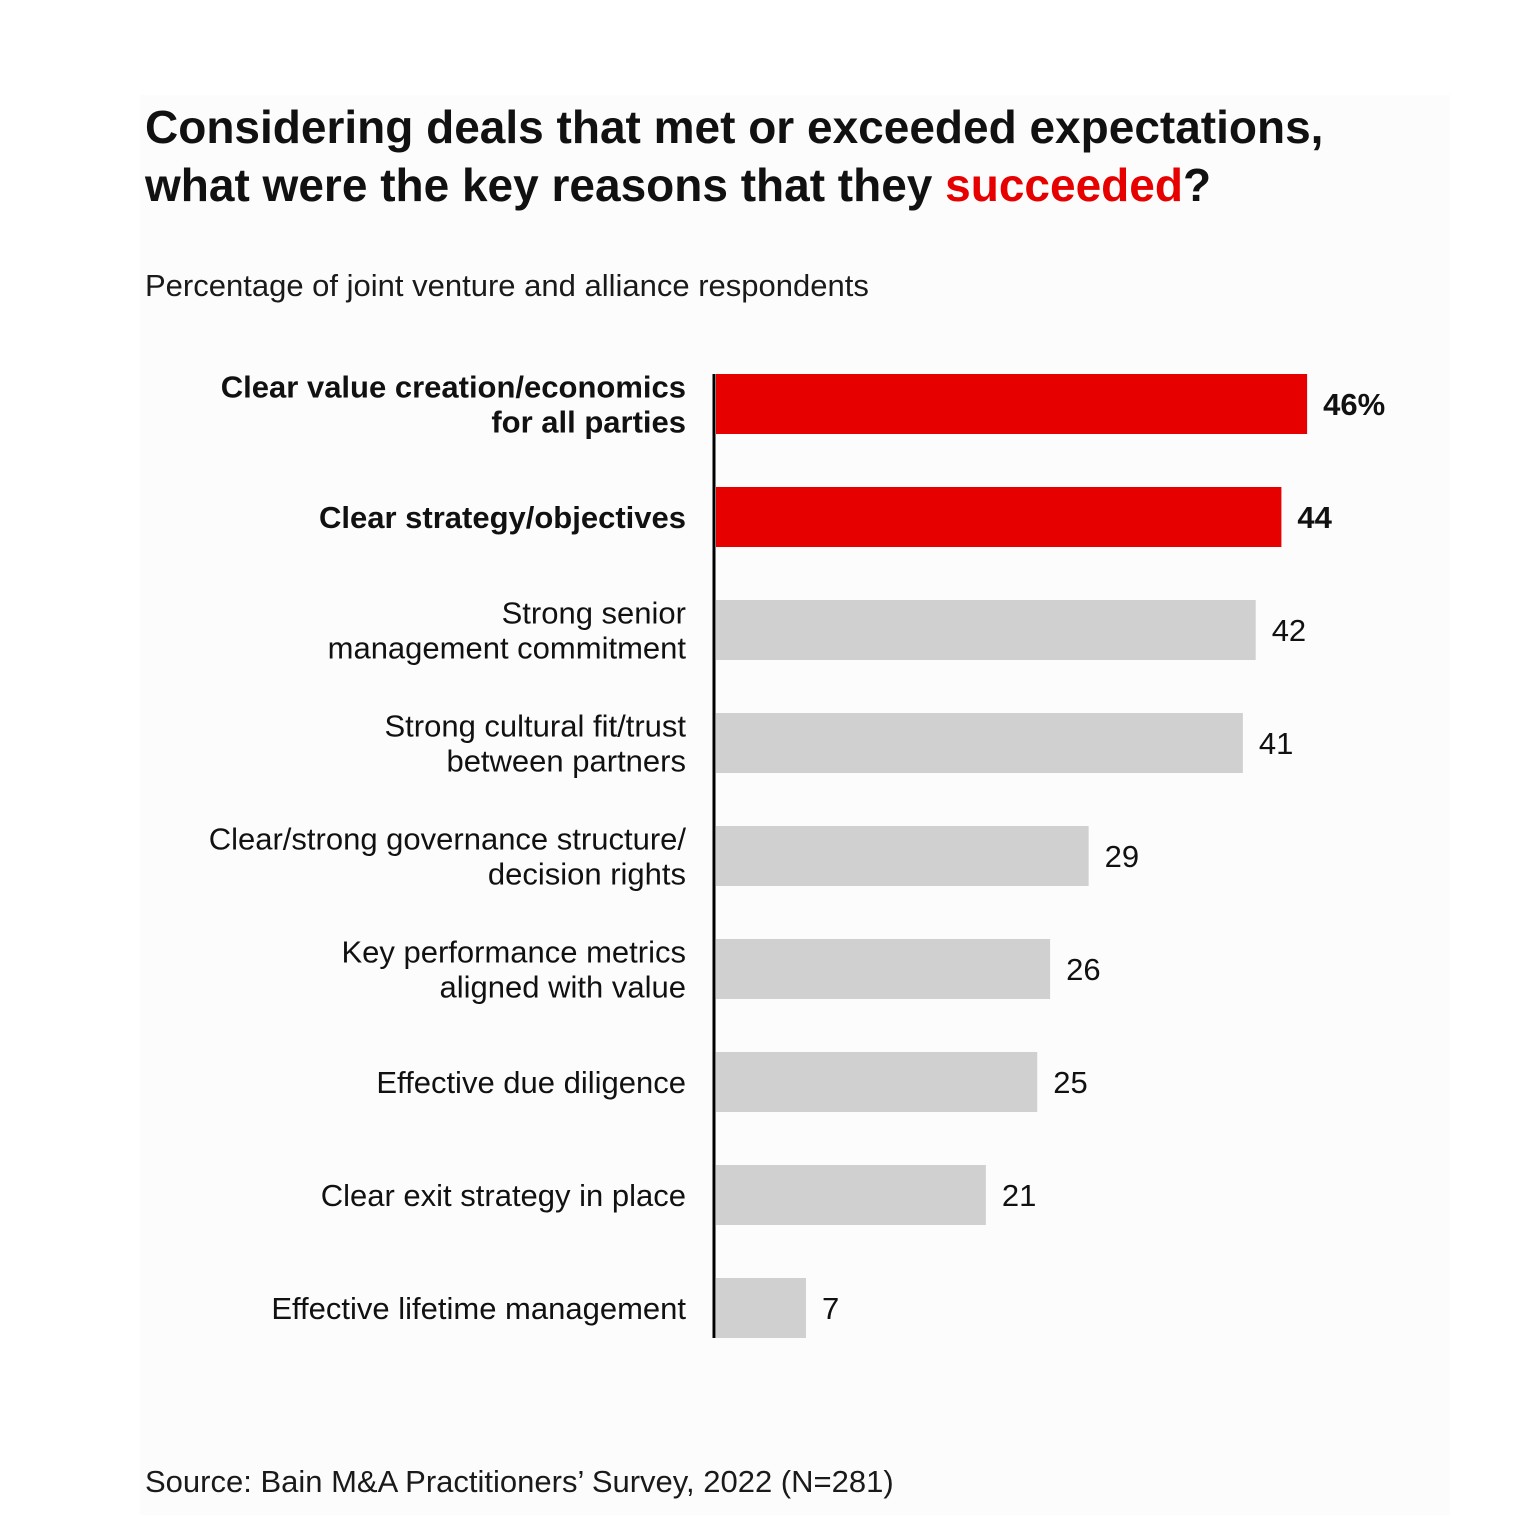 The image size is (1536, 1536). Describe the element at coordinates (478, 1308) in the screenshot. I see `category-label-9: Effective lifetime management` at that location.